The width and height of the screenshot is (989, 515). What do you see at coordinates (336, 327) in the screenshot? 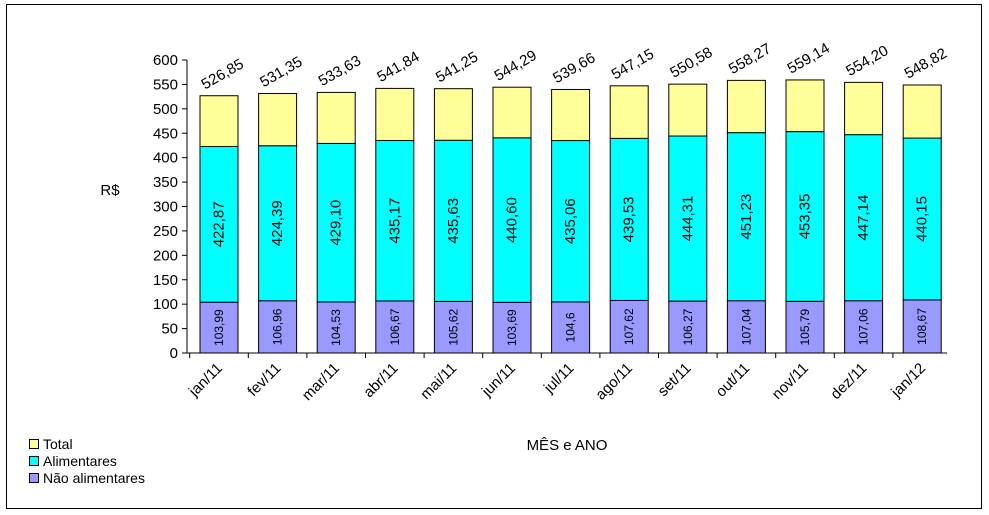
I see `data-label-nao-alimentares: 104,53` at bounding box center [336, 327].